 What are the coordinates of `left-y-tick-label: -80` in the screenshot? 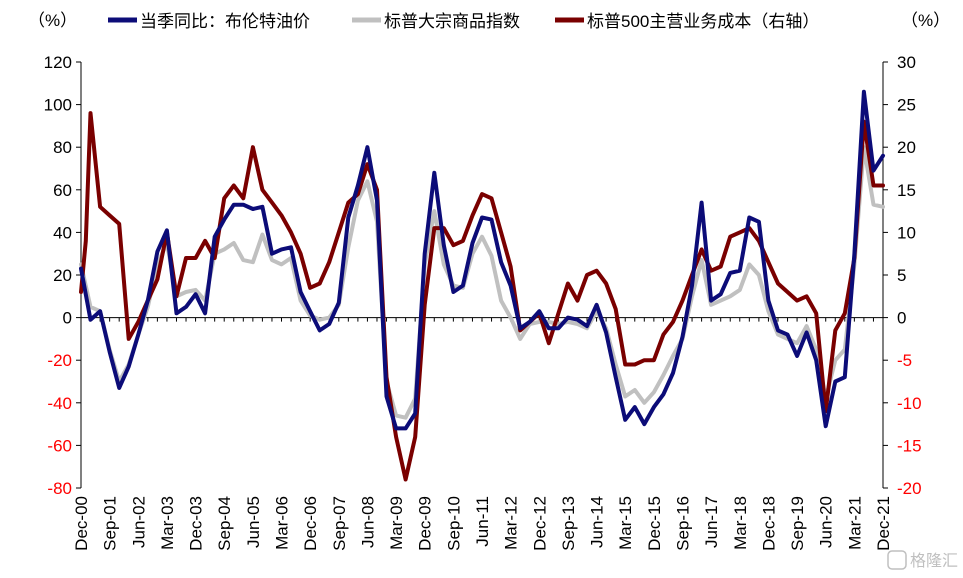 It's located at (59, 488).